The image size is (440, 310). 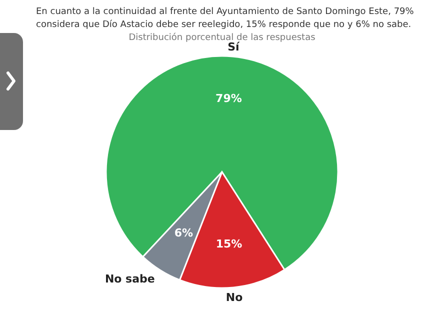 I want to click on slice-label: No, so click(x=235, y=297).